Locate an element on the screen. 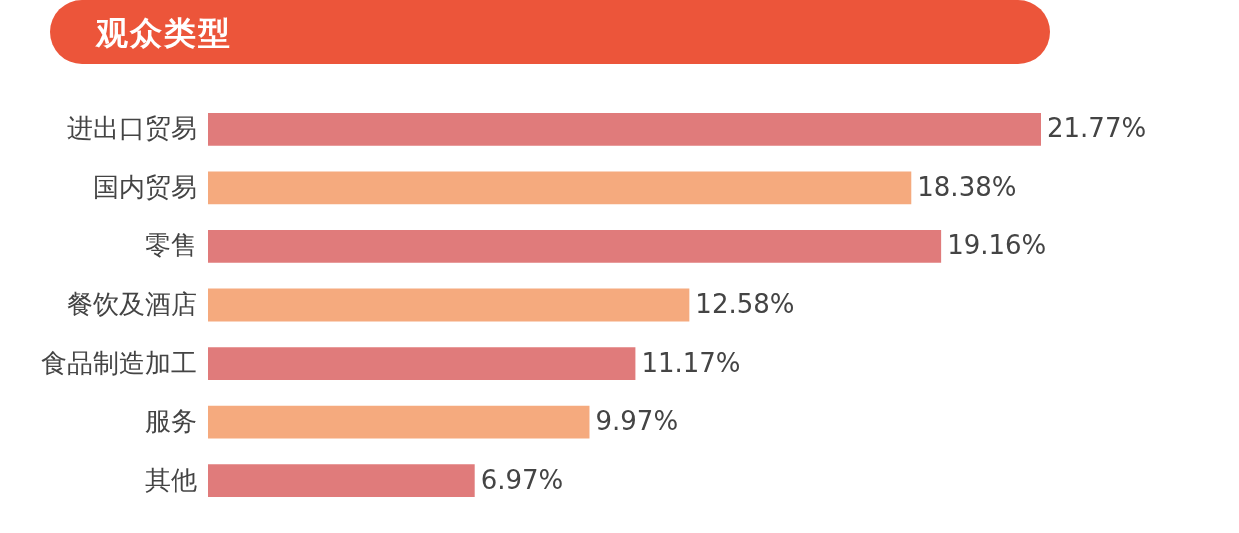  data-label: 21.77% is located at coordinates (1097, 128).